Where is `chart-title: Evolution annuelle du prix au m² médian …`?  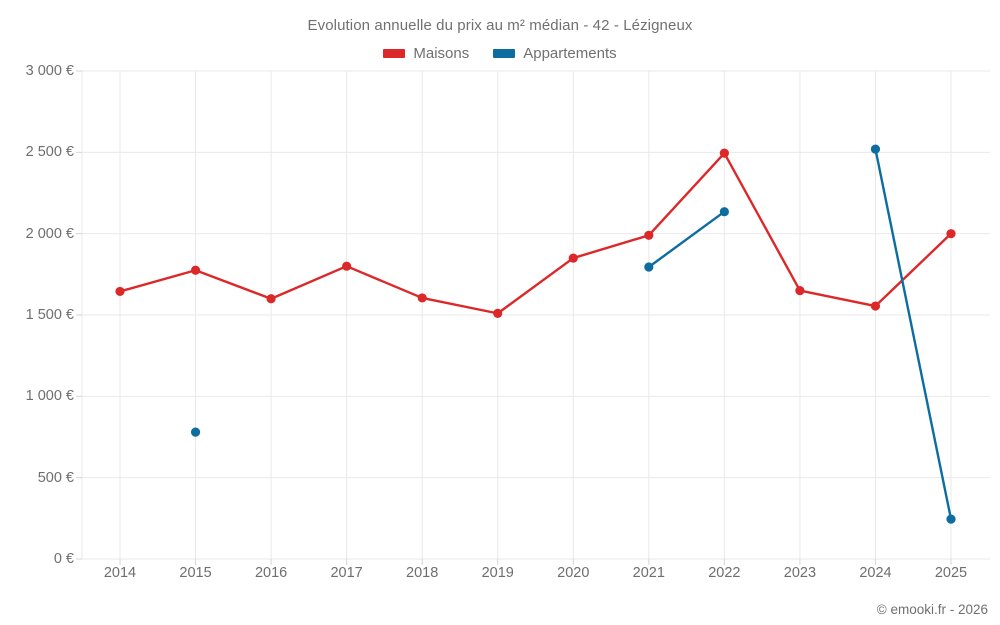
chart-title: Evolution annuelle du prix au m² médian … is located at coordinates (500, 25).